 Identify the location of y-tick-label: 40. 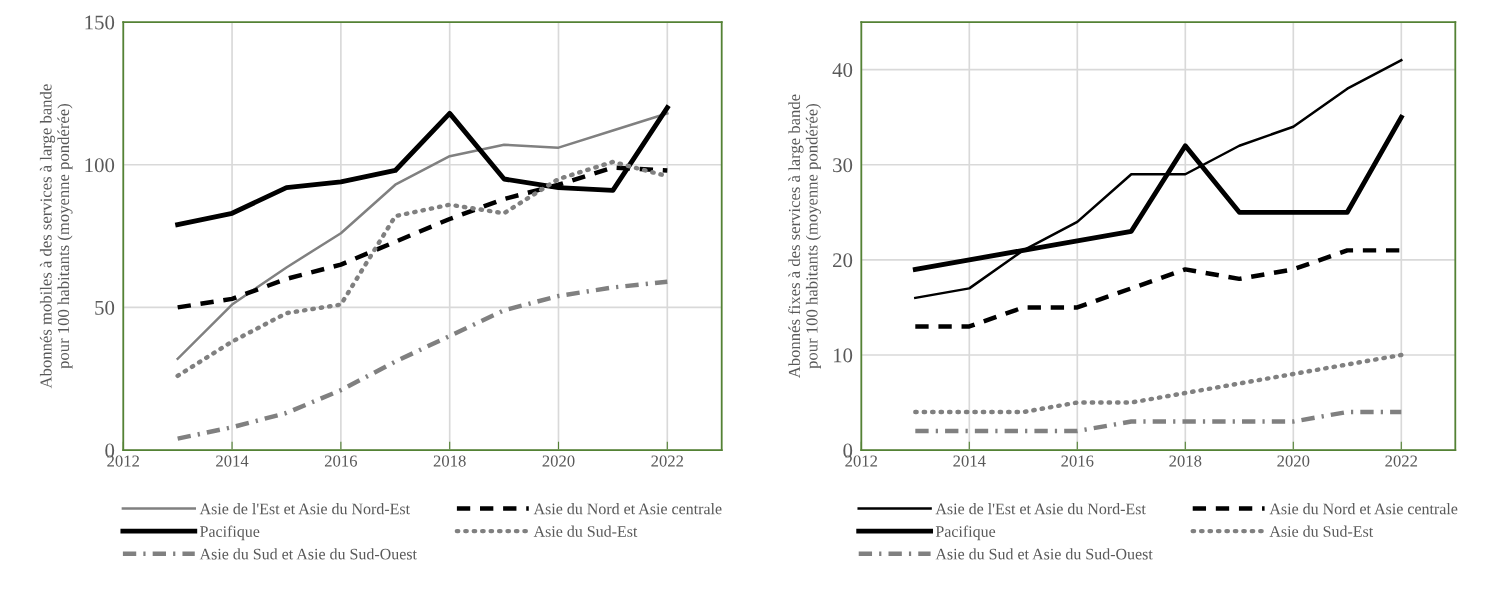
(842, 70).